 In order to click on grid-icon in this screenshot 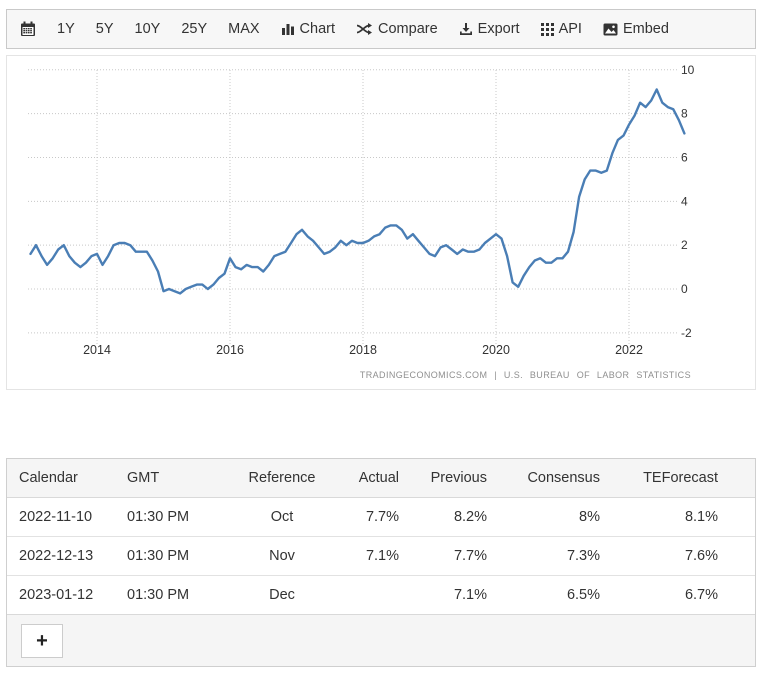, I will do `click(547, 29)`.